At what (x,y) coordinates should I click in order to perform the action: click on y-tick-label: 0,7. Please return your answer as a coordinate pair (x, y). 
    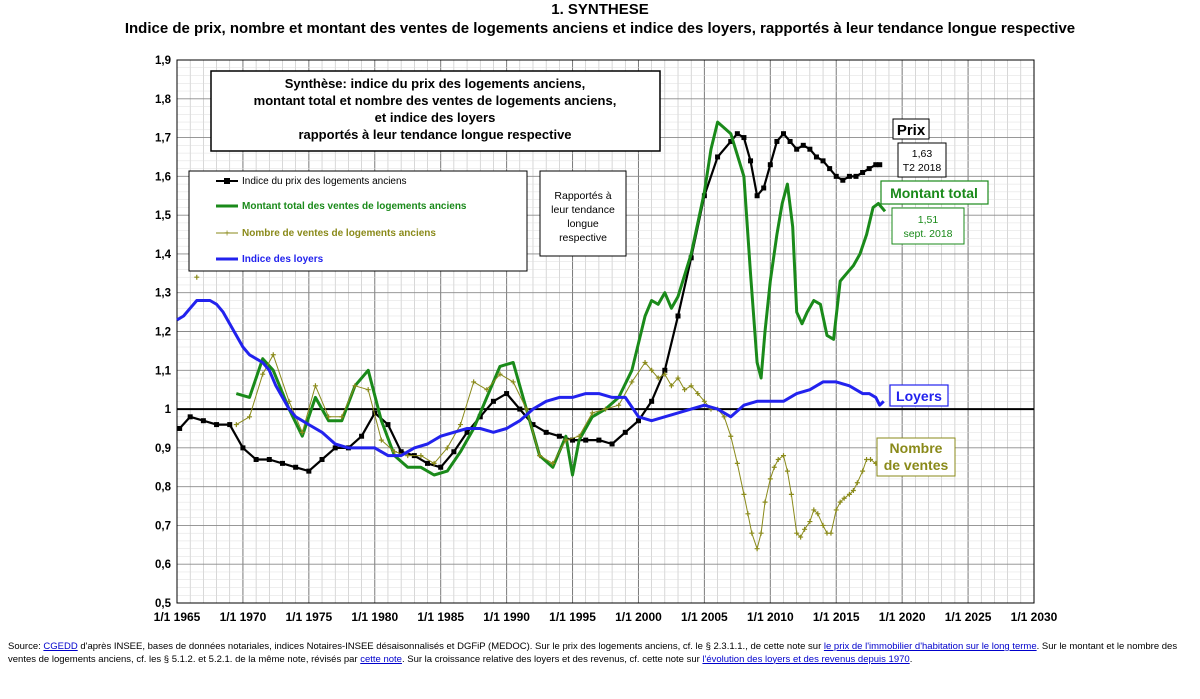
    Looking at the image, I should click on (163, 526).